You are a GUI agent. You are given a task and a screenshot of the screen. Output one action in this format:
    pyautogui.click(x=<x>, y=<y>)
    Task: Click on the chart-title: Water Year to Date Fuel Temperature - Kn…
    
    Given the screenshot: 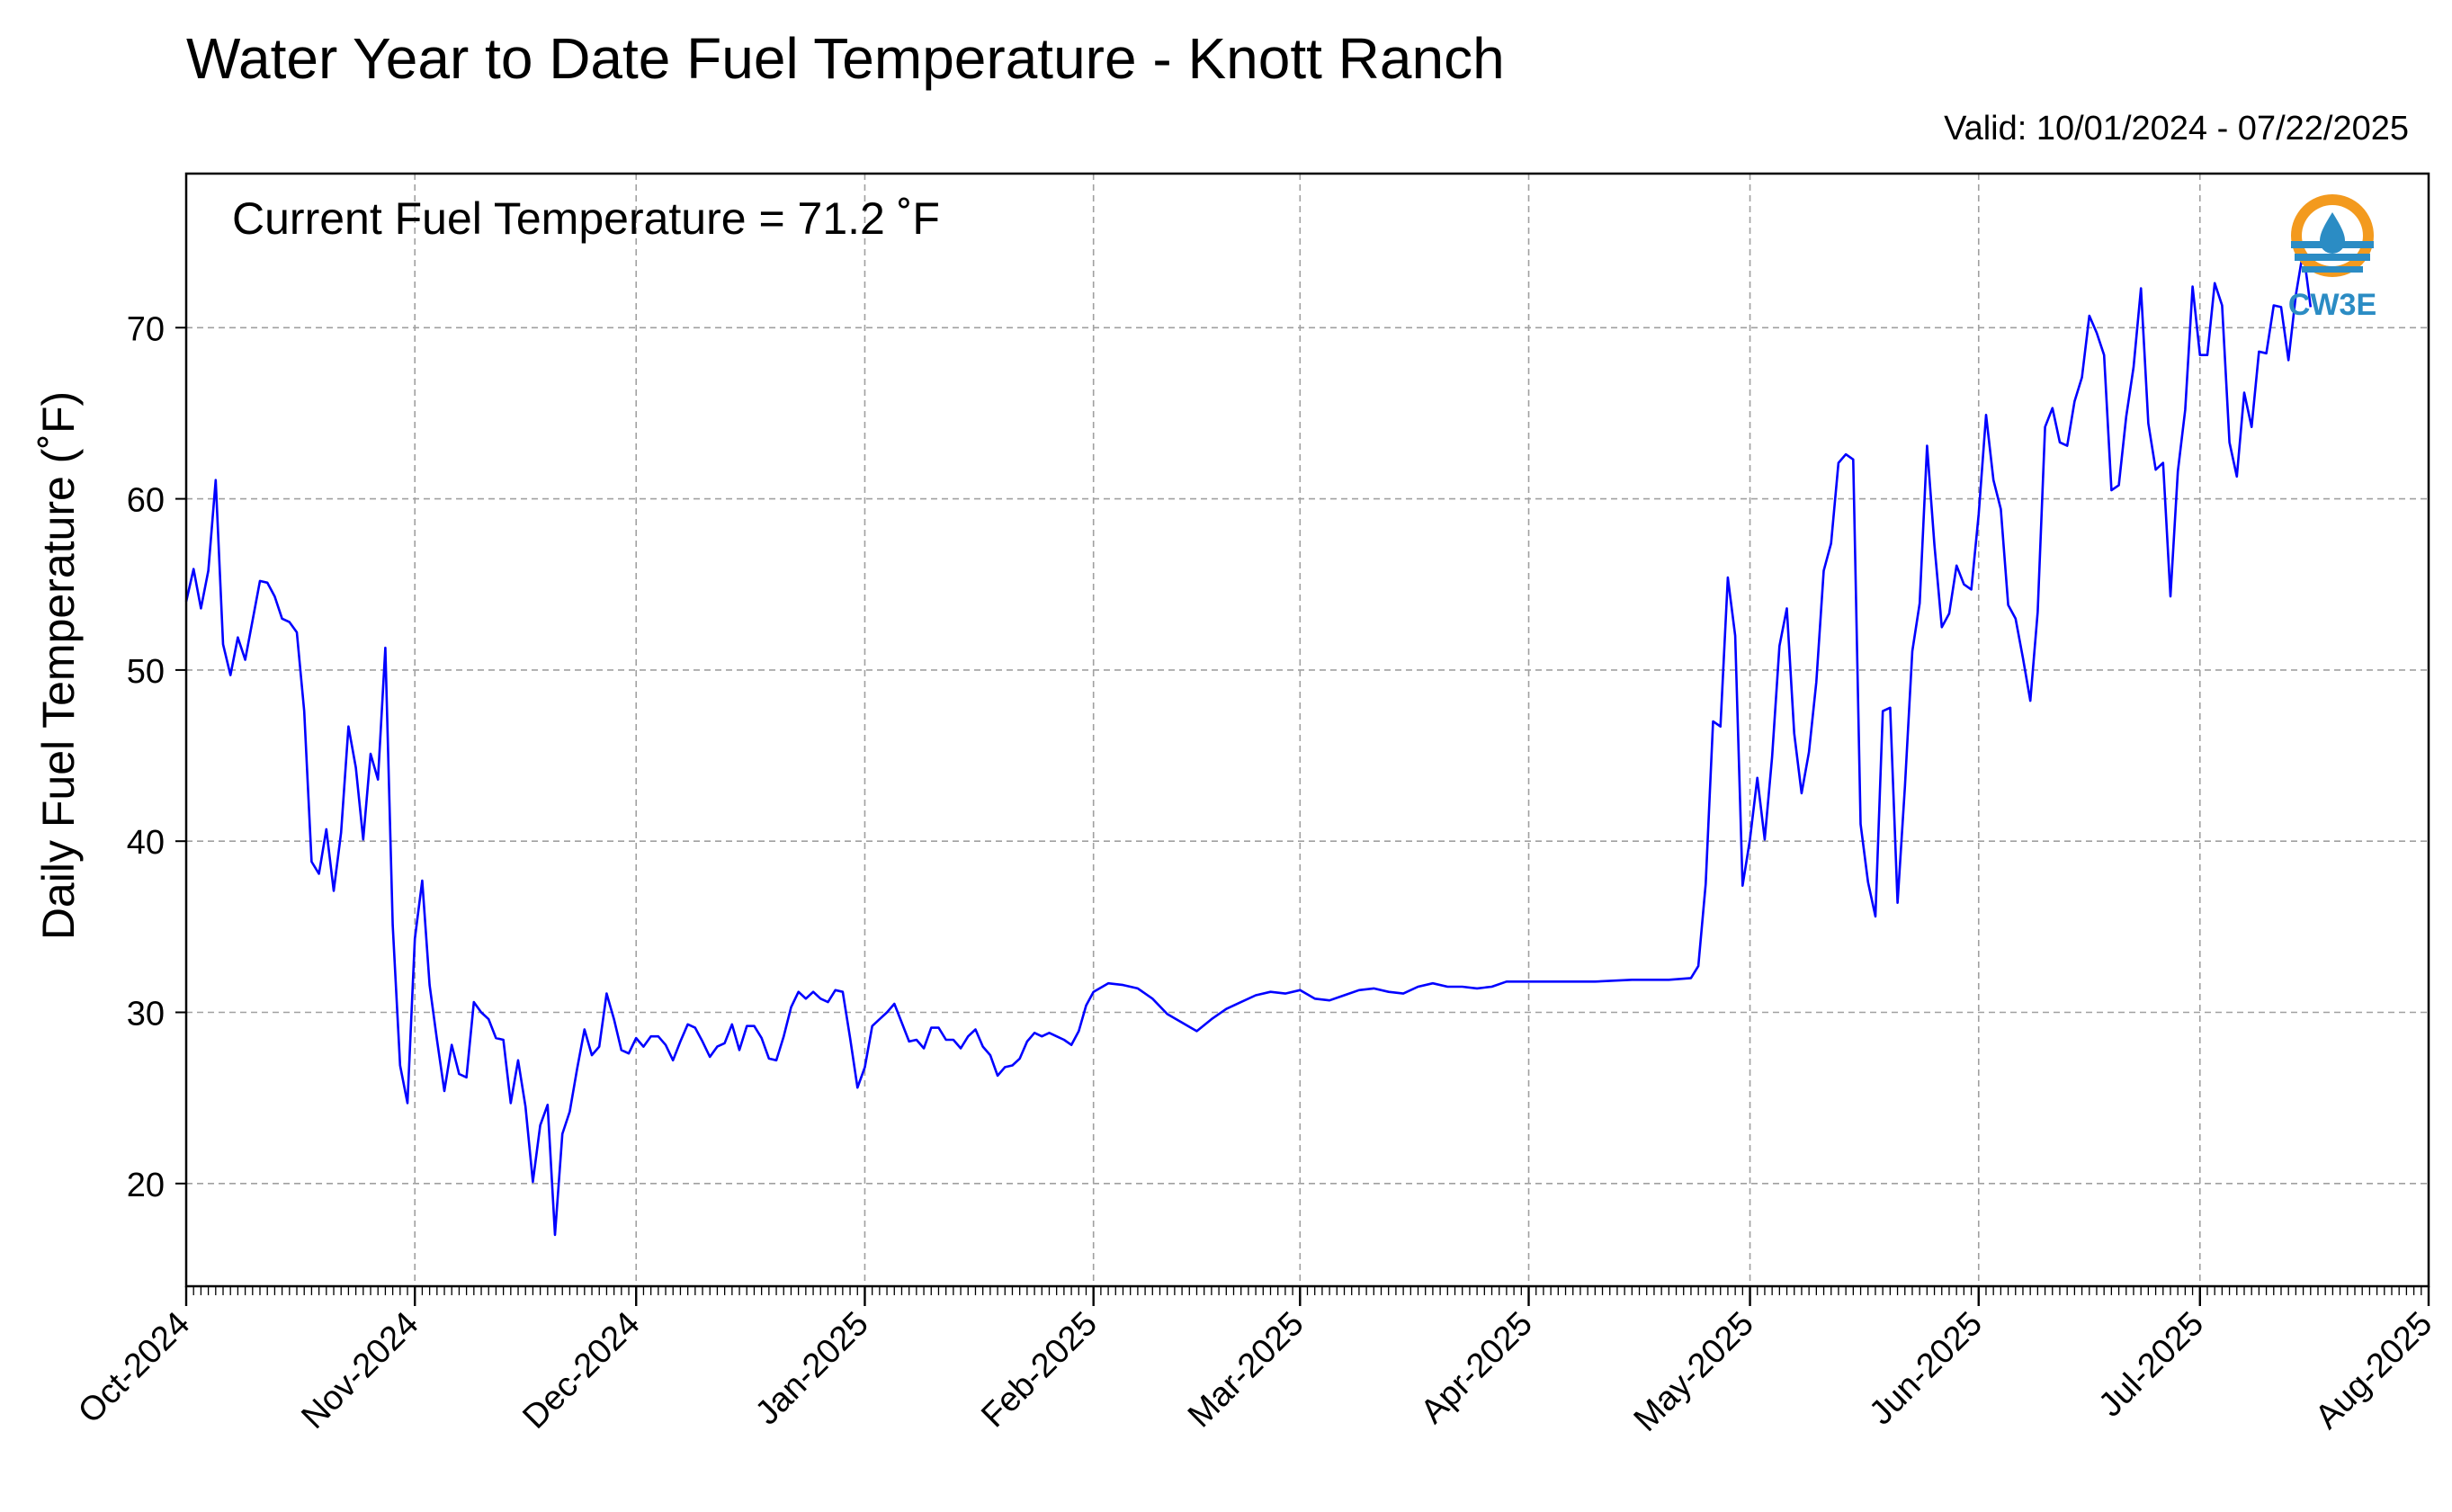 What is the action you would take?
    pyautogui.click(x=845, y=59)
    